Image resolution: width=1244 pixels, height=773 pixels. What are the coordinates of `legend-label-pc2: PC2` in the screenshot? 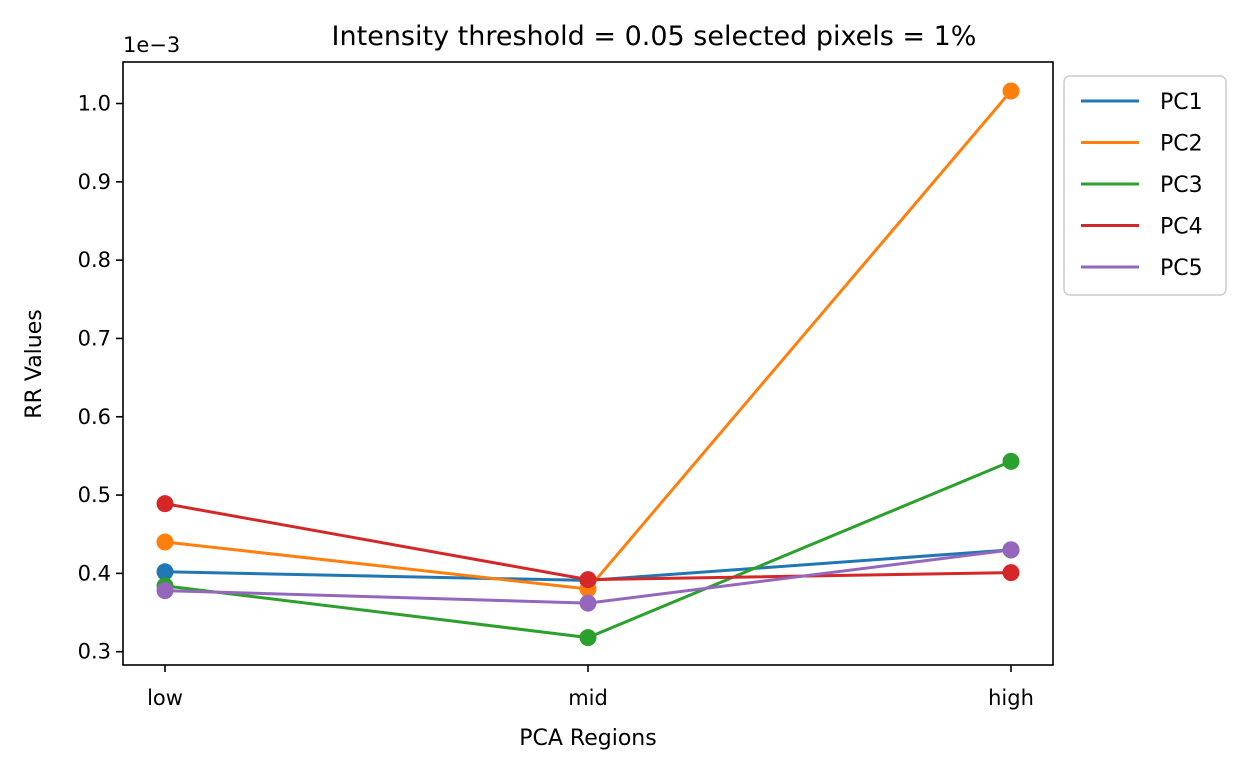 It's located at (1181, 144).